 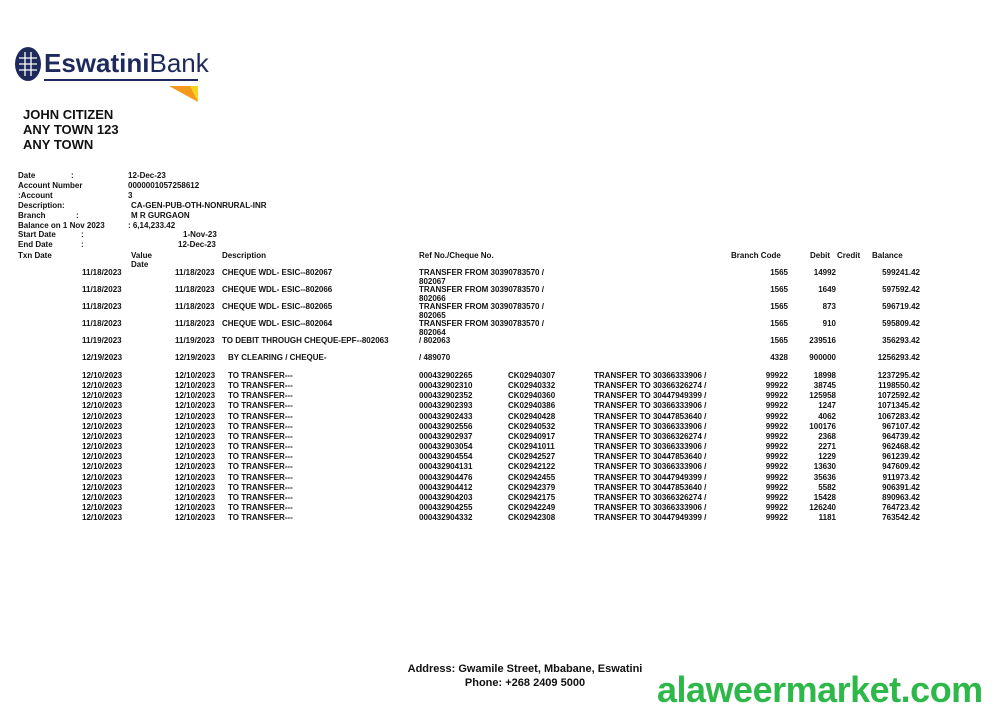 What do you see at coordinates (822, 357) in the screenshot?
I see `debit: 900000` at bounding box center [822, 357].